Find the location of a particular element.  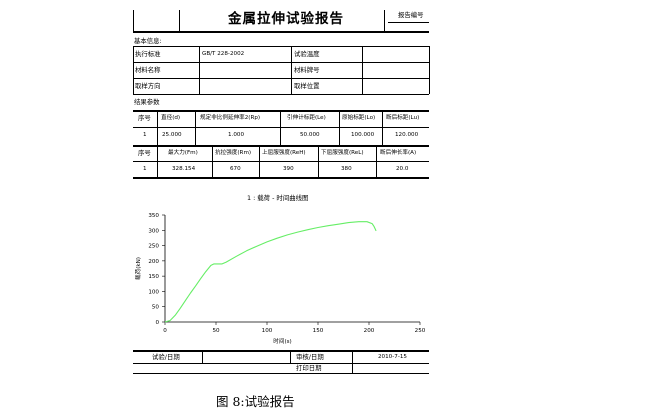

title-bottom-rule is located at coordinates (281, 32).